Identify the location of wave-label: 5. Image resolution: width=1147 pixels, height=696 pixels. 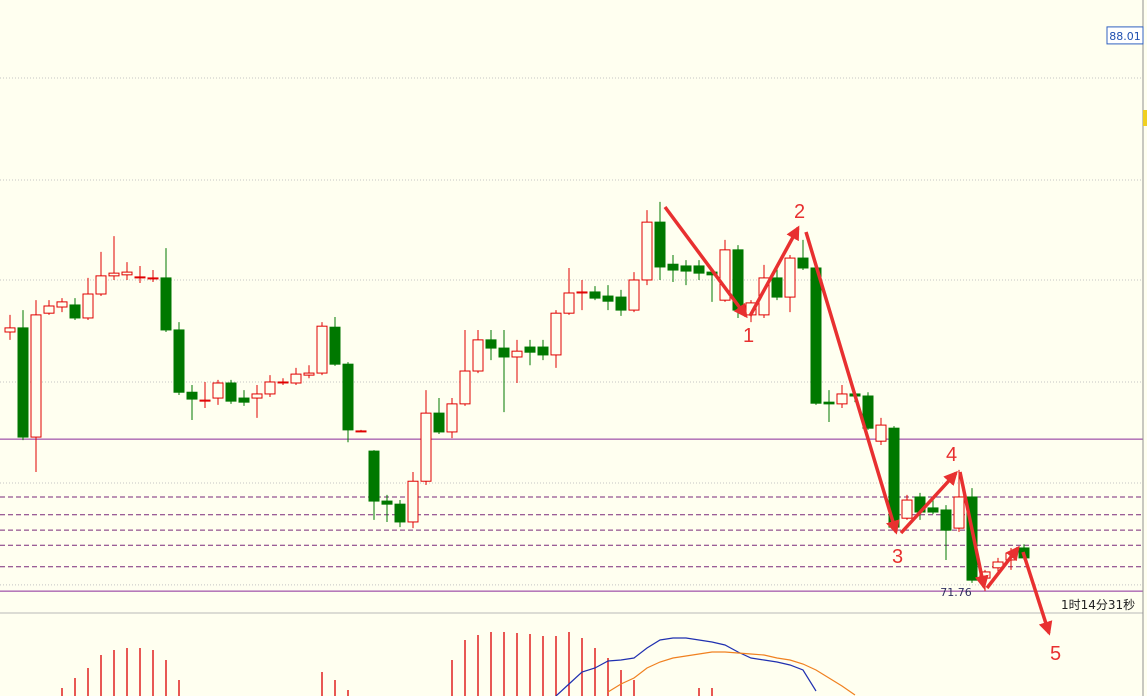
(1055, 654).